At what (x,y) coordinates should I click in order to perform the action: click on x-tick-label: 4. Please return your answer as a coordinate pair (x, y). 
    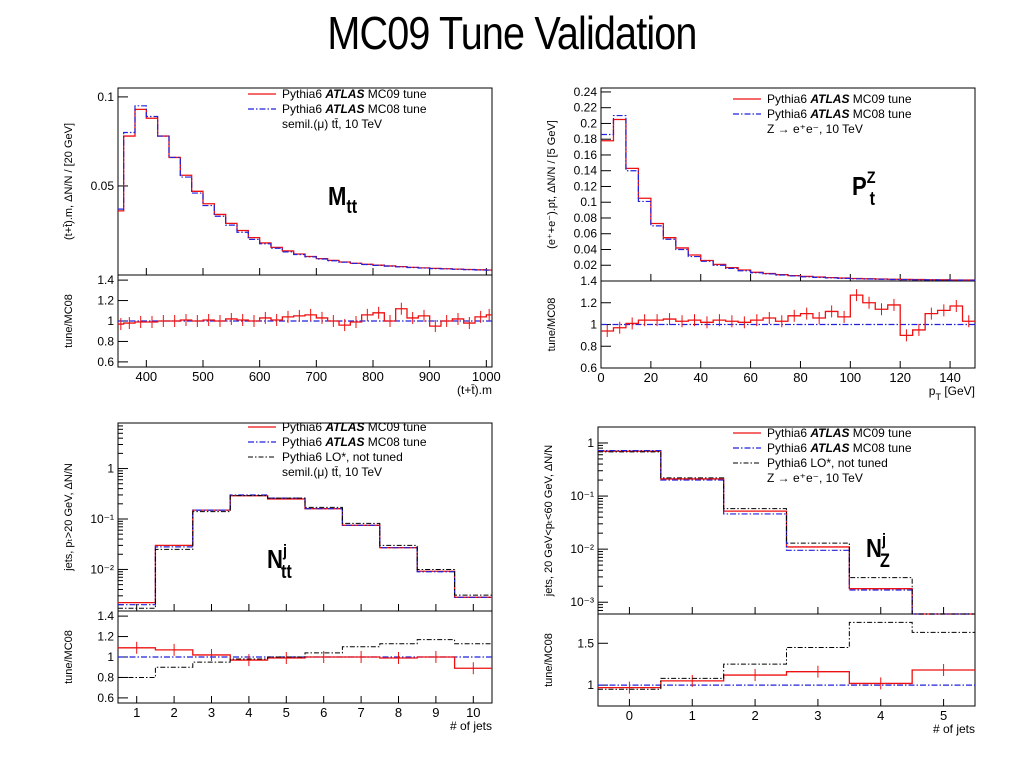
    Looking at the image, I should click on (248, 712).